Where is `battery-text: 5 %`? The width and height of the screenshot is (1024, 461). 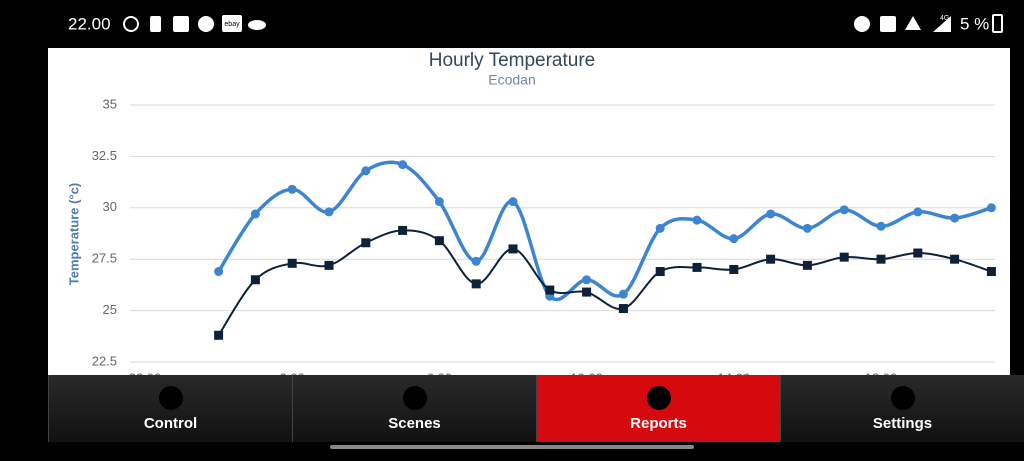 battery-text: 5 % is located at coordinates (974, 23).